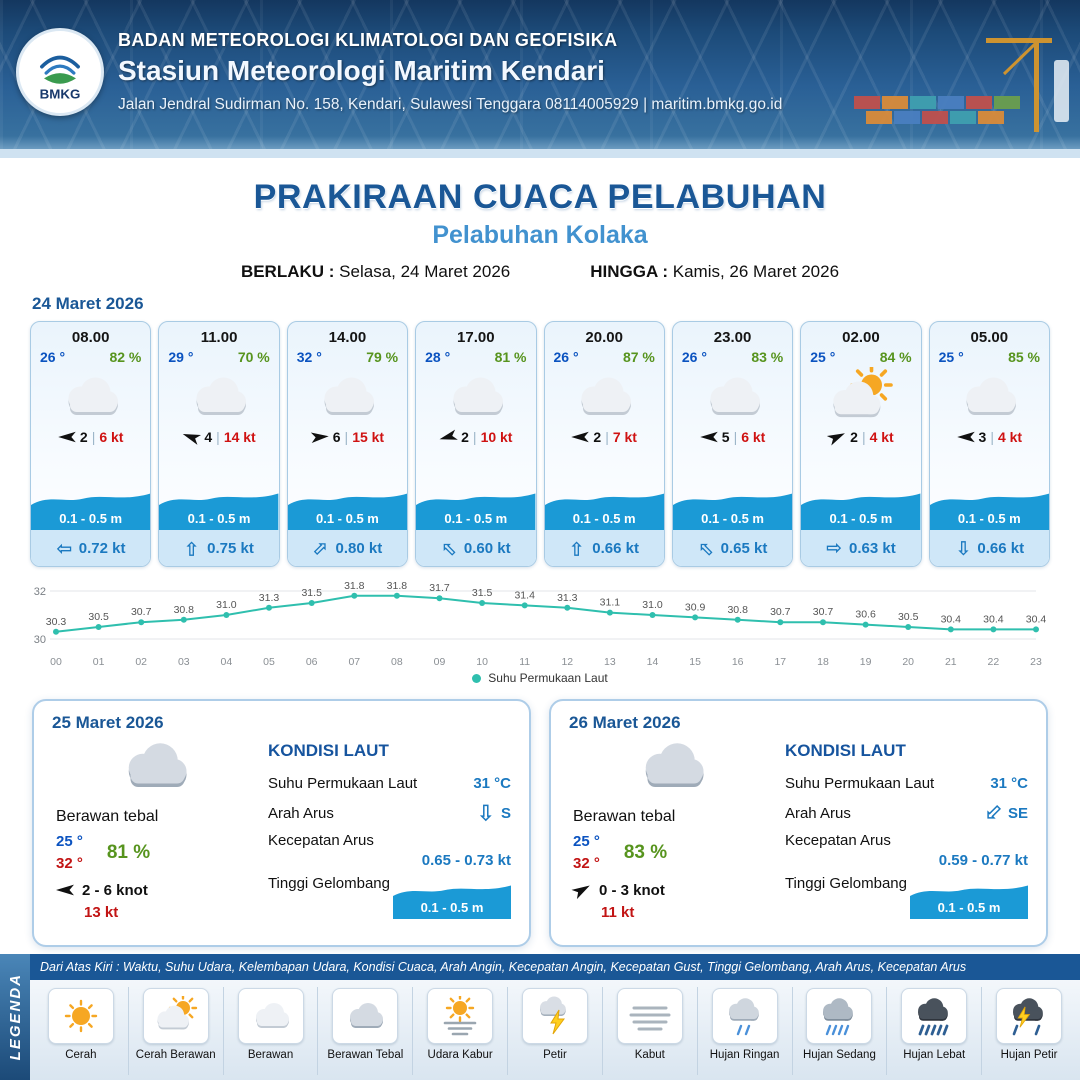 The width and height of the screenshot is (1080, 1080). I want to click on air-temperature: 29 °, so click(181, 357).